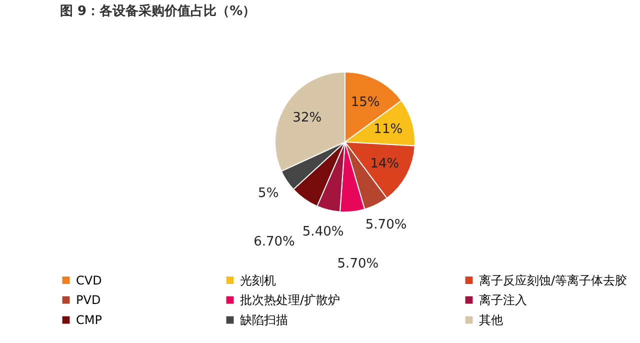 The width and height of the screenshot is (640, 343). Describe the element at coordinates (264, 320) in the screenshot. I see `legend-label: 缺陷扫描` at that location.